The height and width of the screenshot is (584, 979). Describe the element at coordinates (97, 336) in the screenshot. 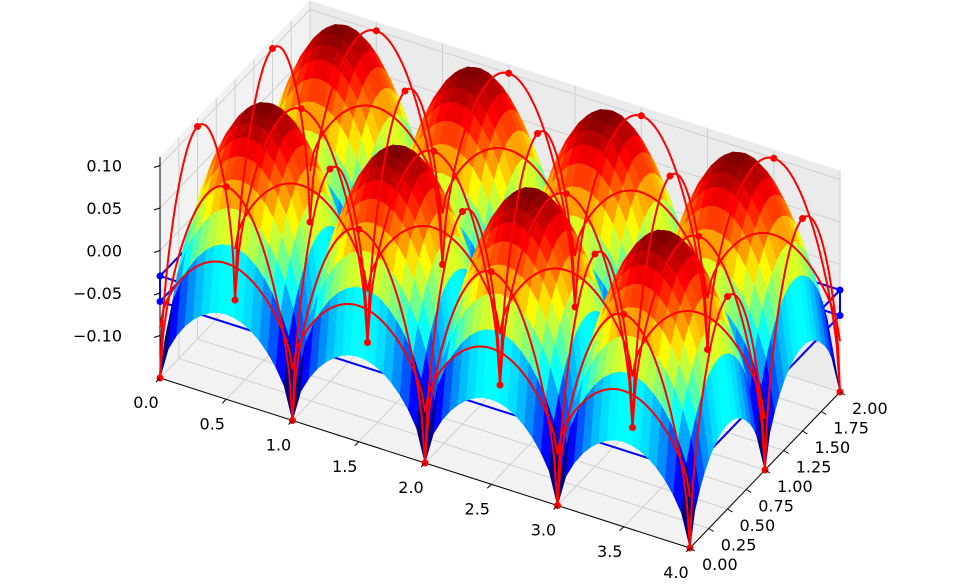

I see `z-tick-label: −0.10` at that location.